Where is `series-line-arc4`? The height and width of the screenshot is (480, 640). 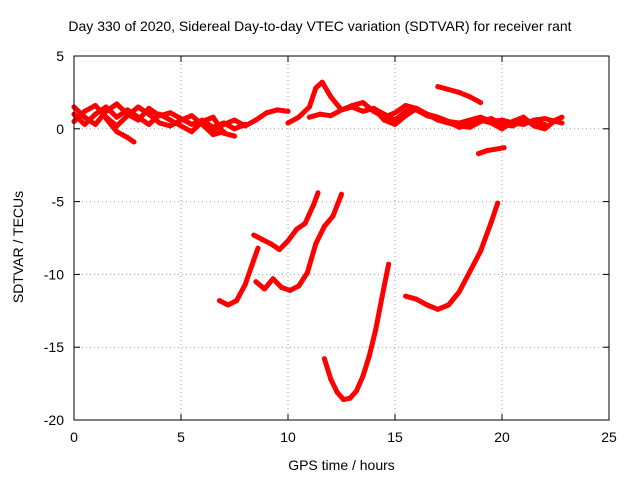 series-line-arc4 is located at coordinates (120, 130).